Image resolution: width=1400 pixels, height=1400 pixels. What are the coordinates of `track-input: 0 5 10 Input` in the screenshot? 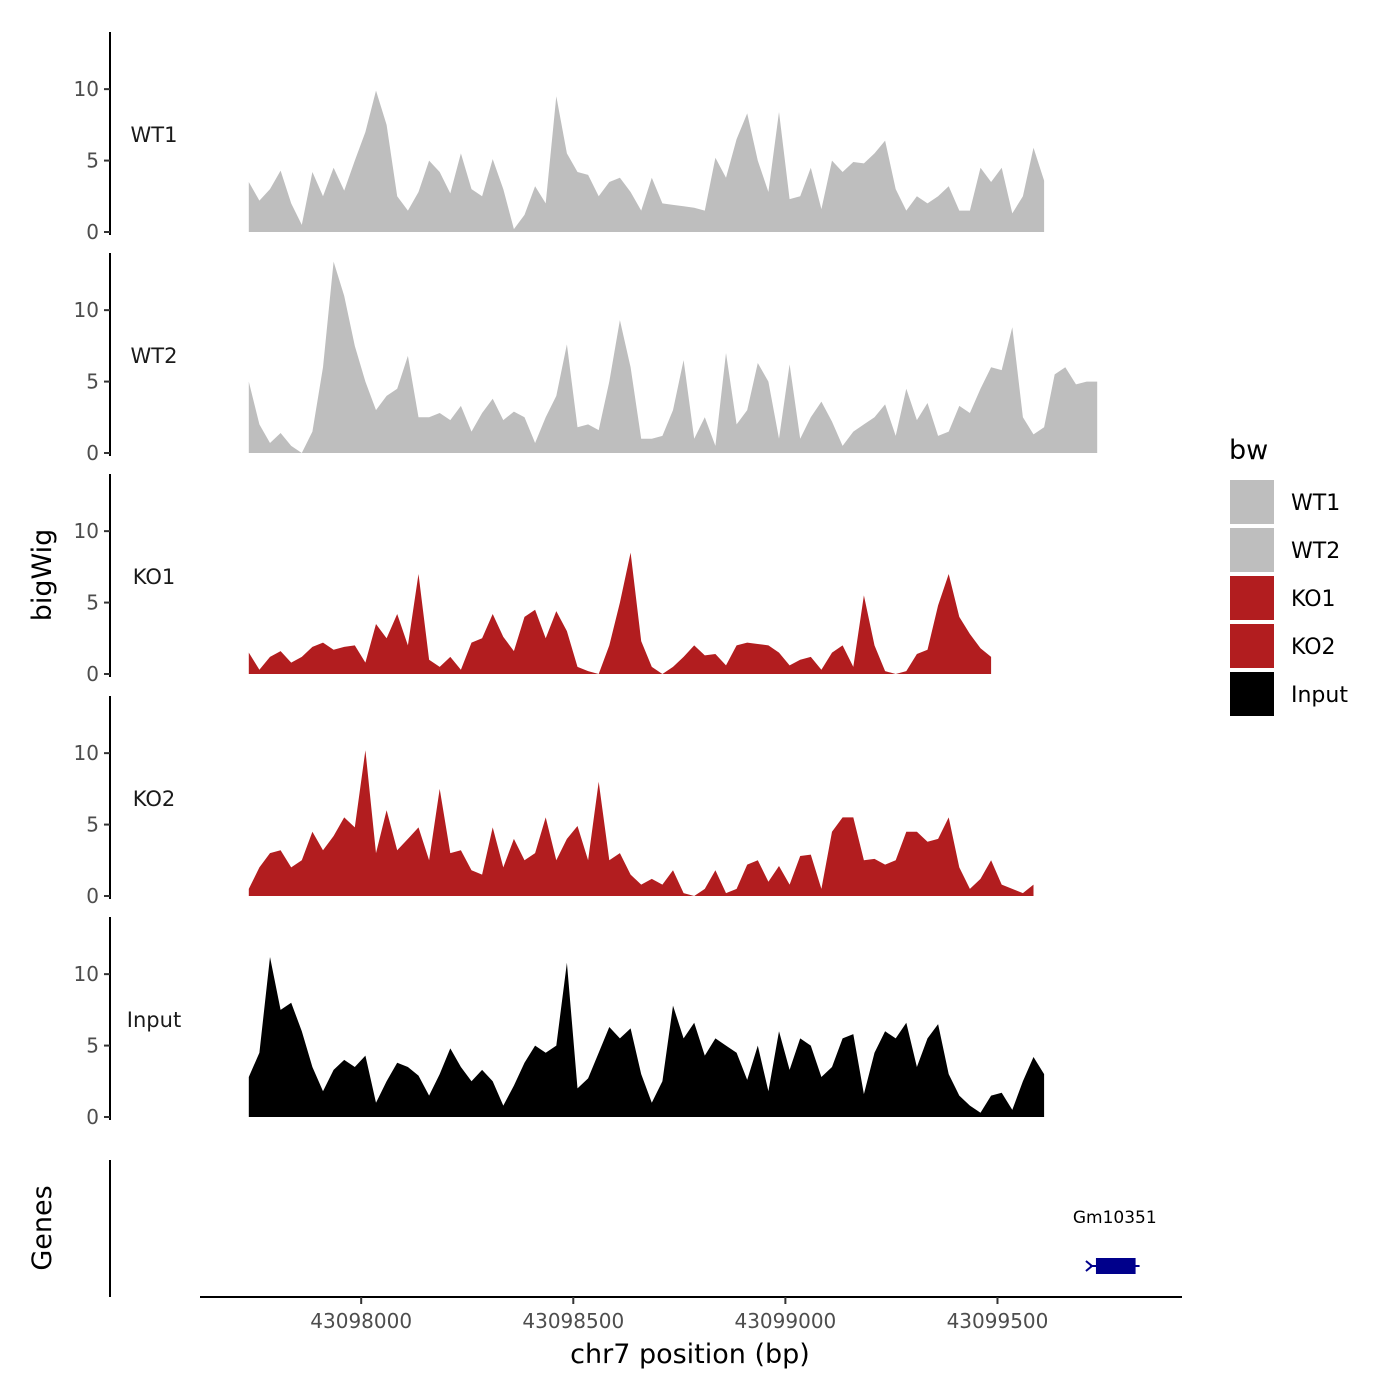 It's located at (559, 1023).